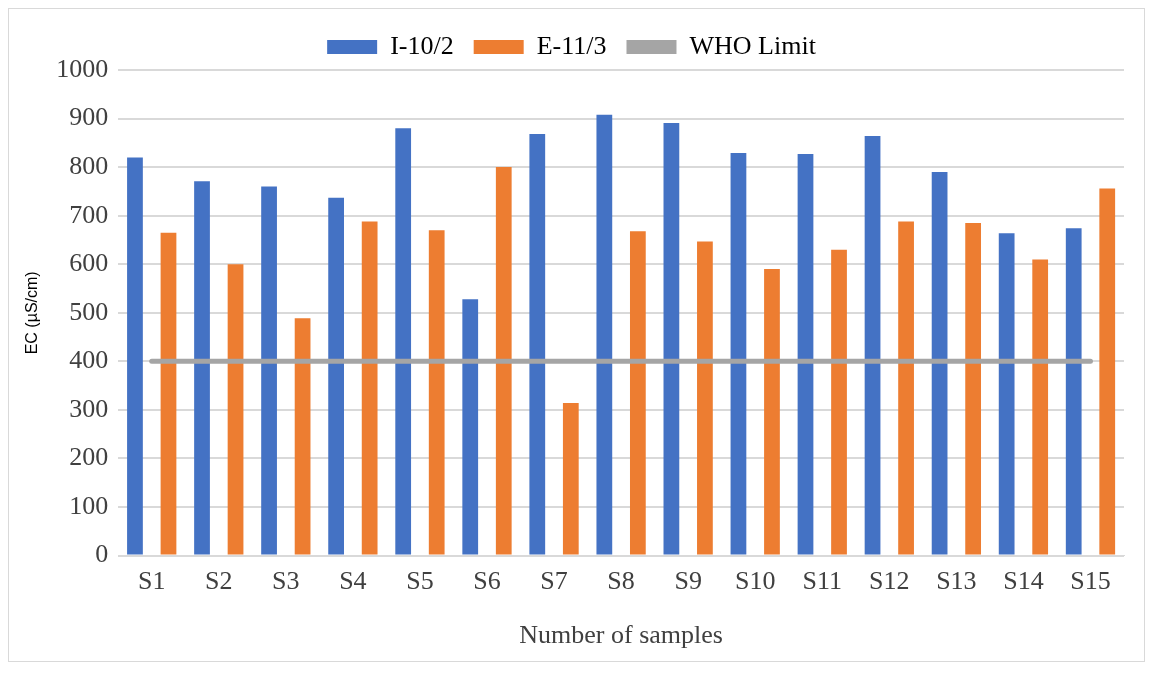 This screenshot has width=1155, height=674. What do you see at coordinates (89, 263) in the screenshot?
I see `y-tick-label: 600` at bounding box center [89, 263].